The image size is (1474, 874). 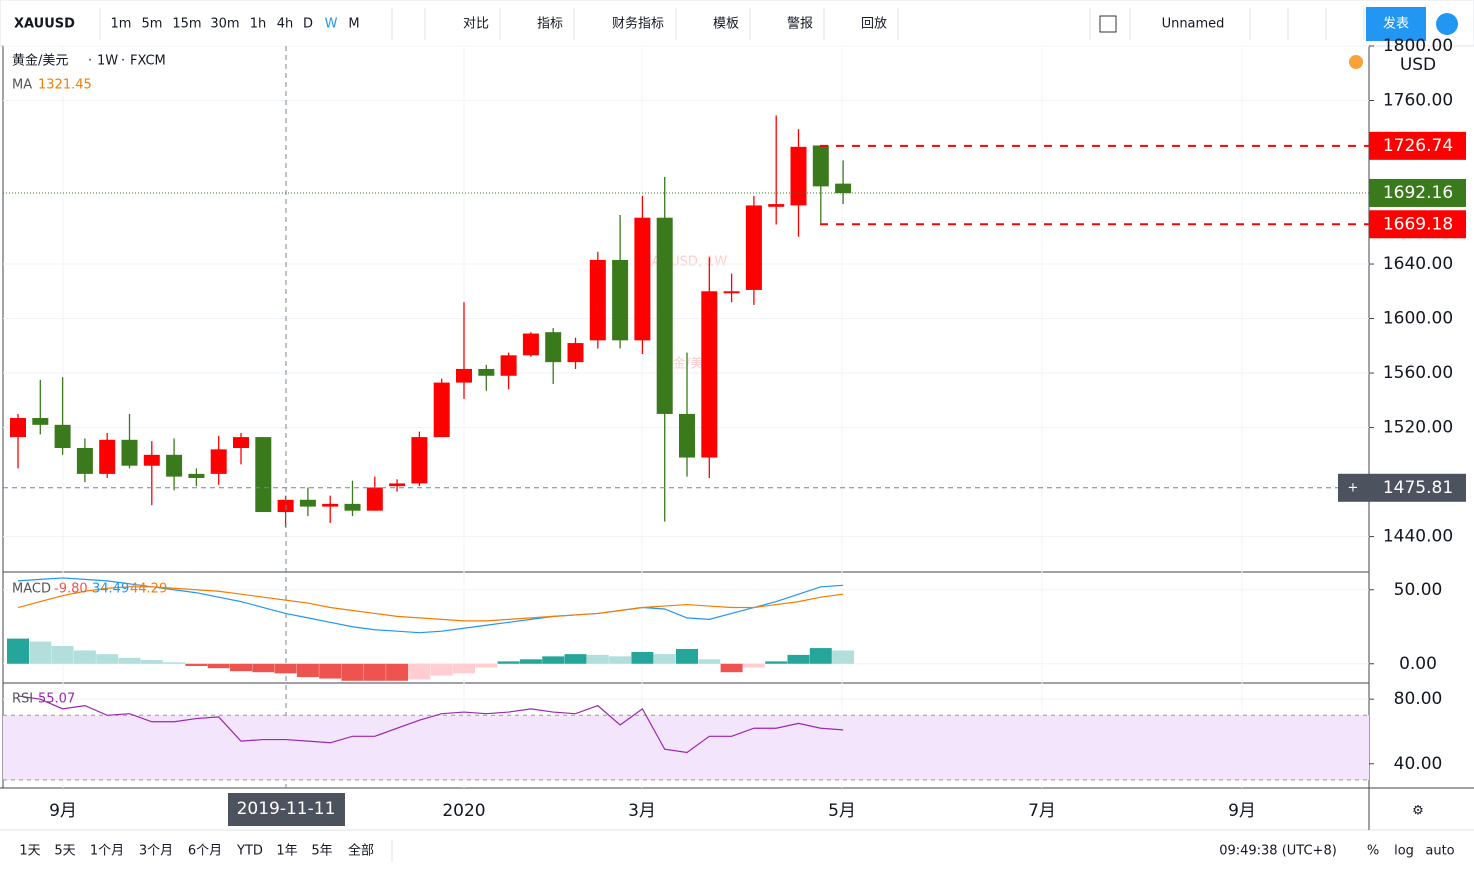 I want to click on toolbar, so click(x=737, y=23).